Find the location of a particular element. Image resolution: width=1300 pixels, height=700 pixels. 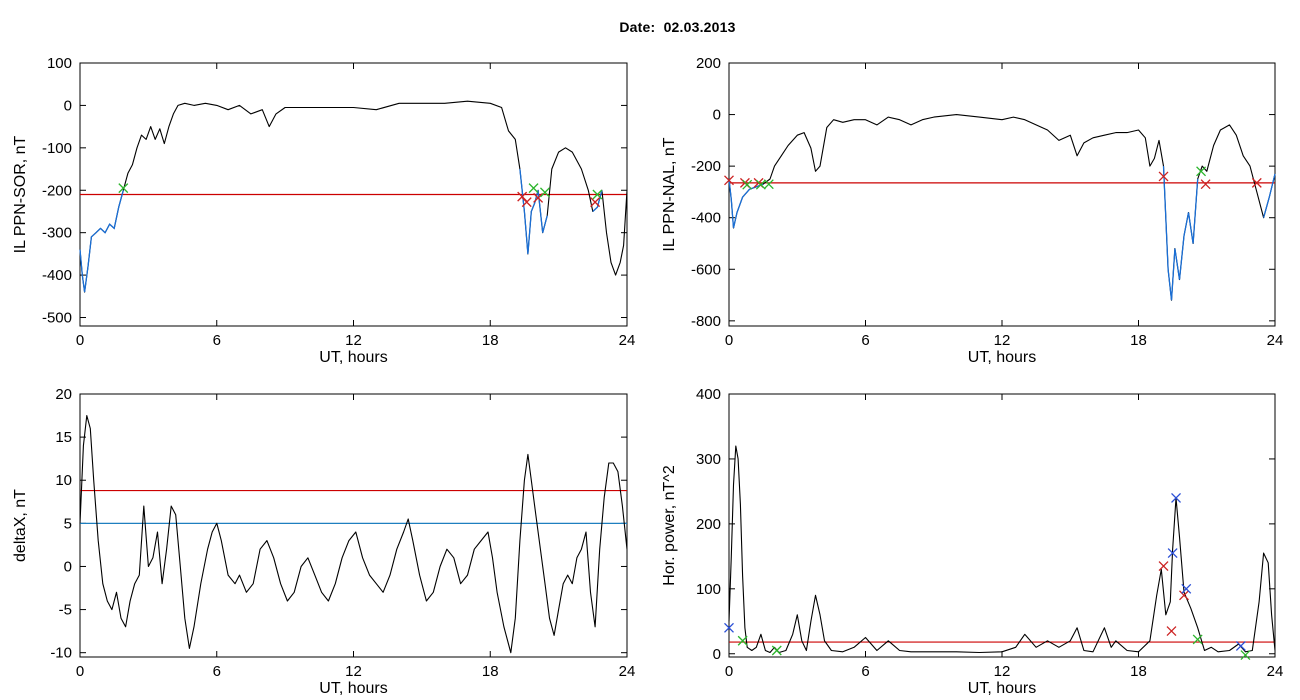

y-axis-title: IL PPN-SOR, nT is located at coordinates (20, 194).